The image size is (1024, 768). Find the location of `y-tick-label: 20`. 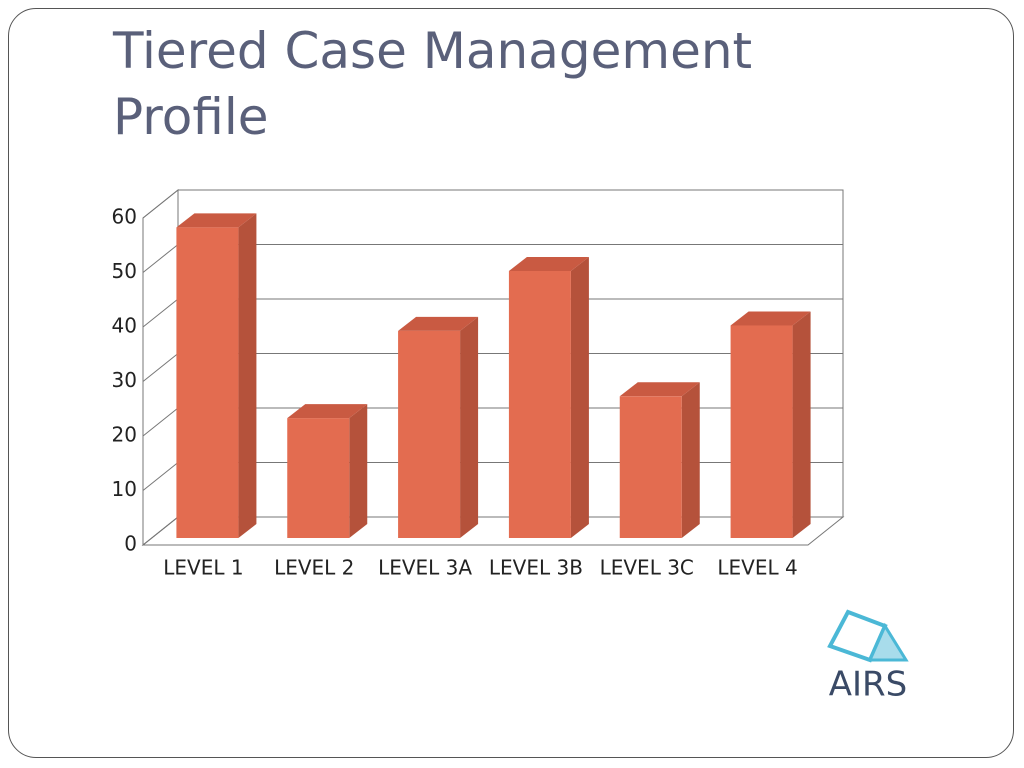

y-tick-label: 20 is located at coordinates (124, 435).